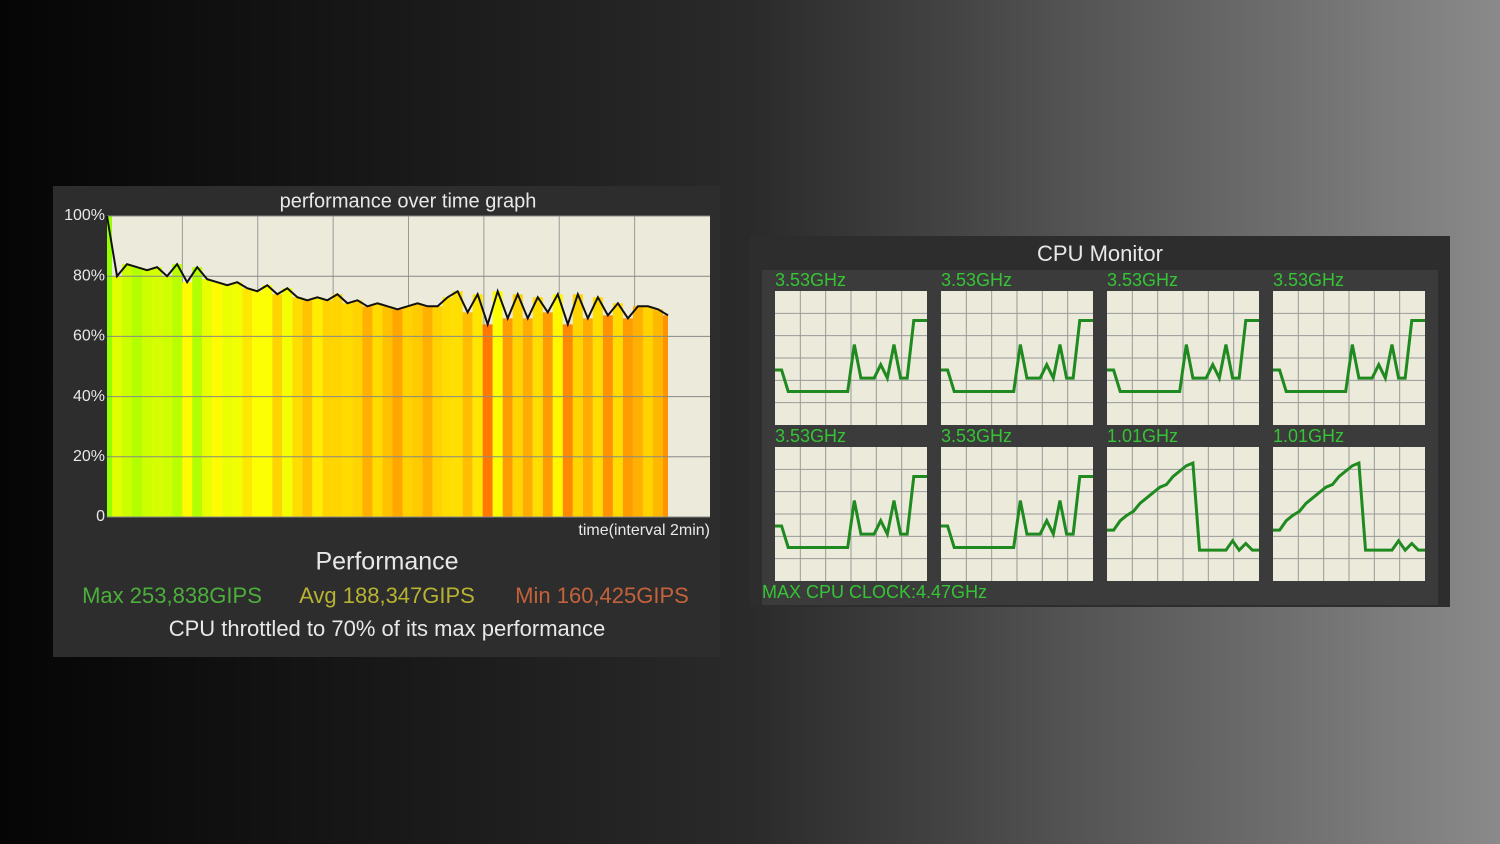  Describe the element at coordinates (408, 201) in the screenshot. I see `chart-title: performance over time graph` at that location.